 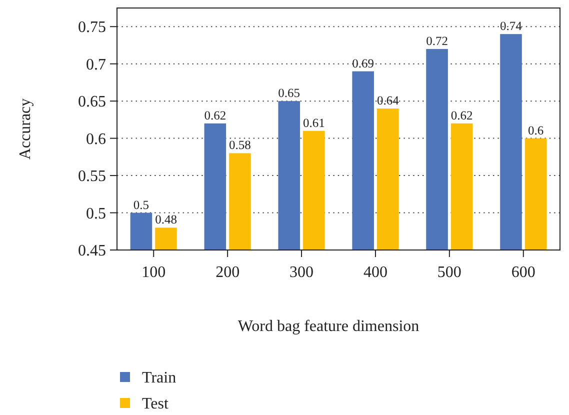 What do you see at coordinates (96, 213) in the screenshot?
I see `y-tick-label: 0.5` at bounding box center [96, 213].